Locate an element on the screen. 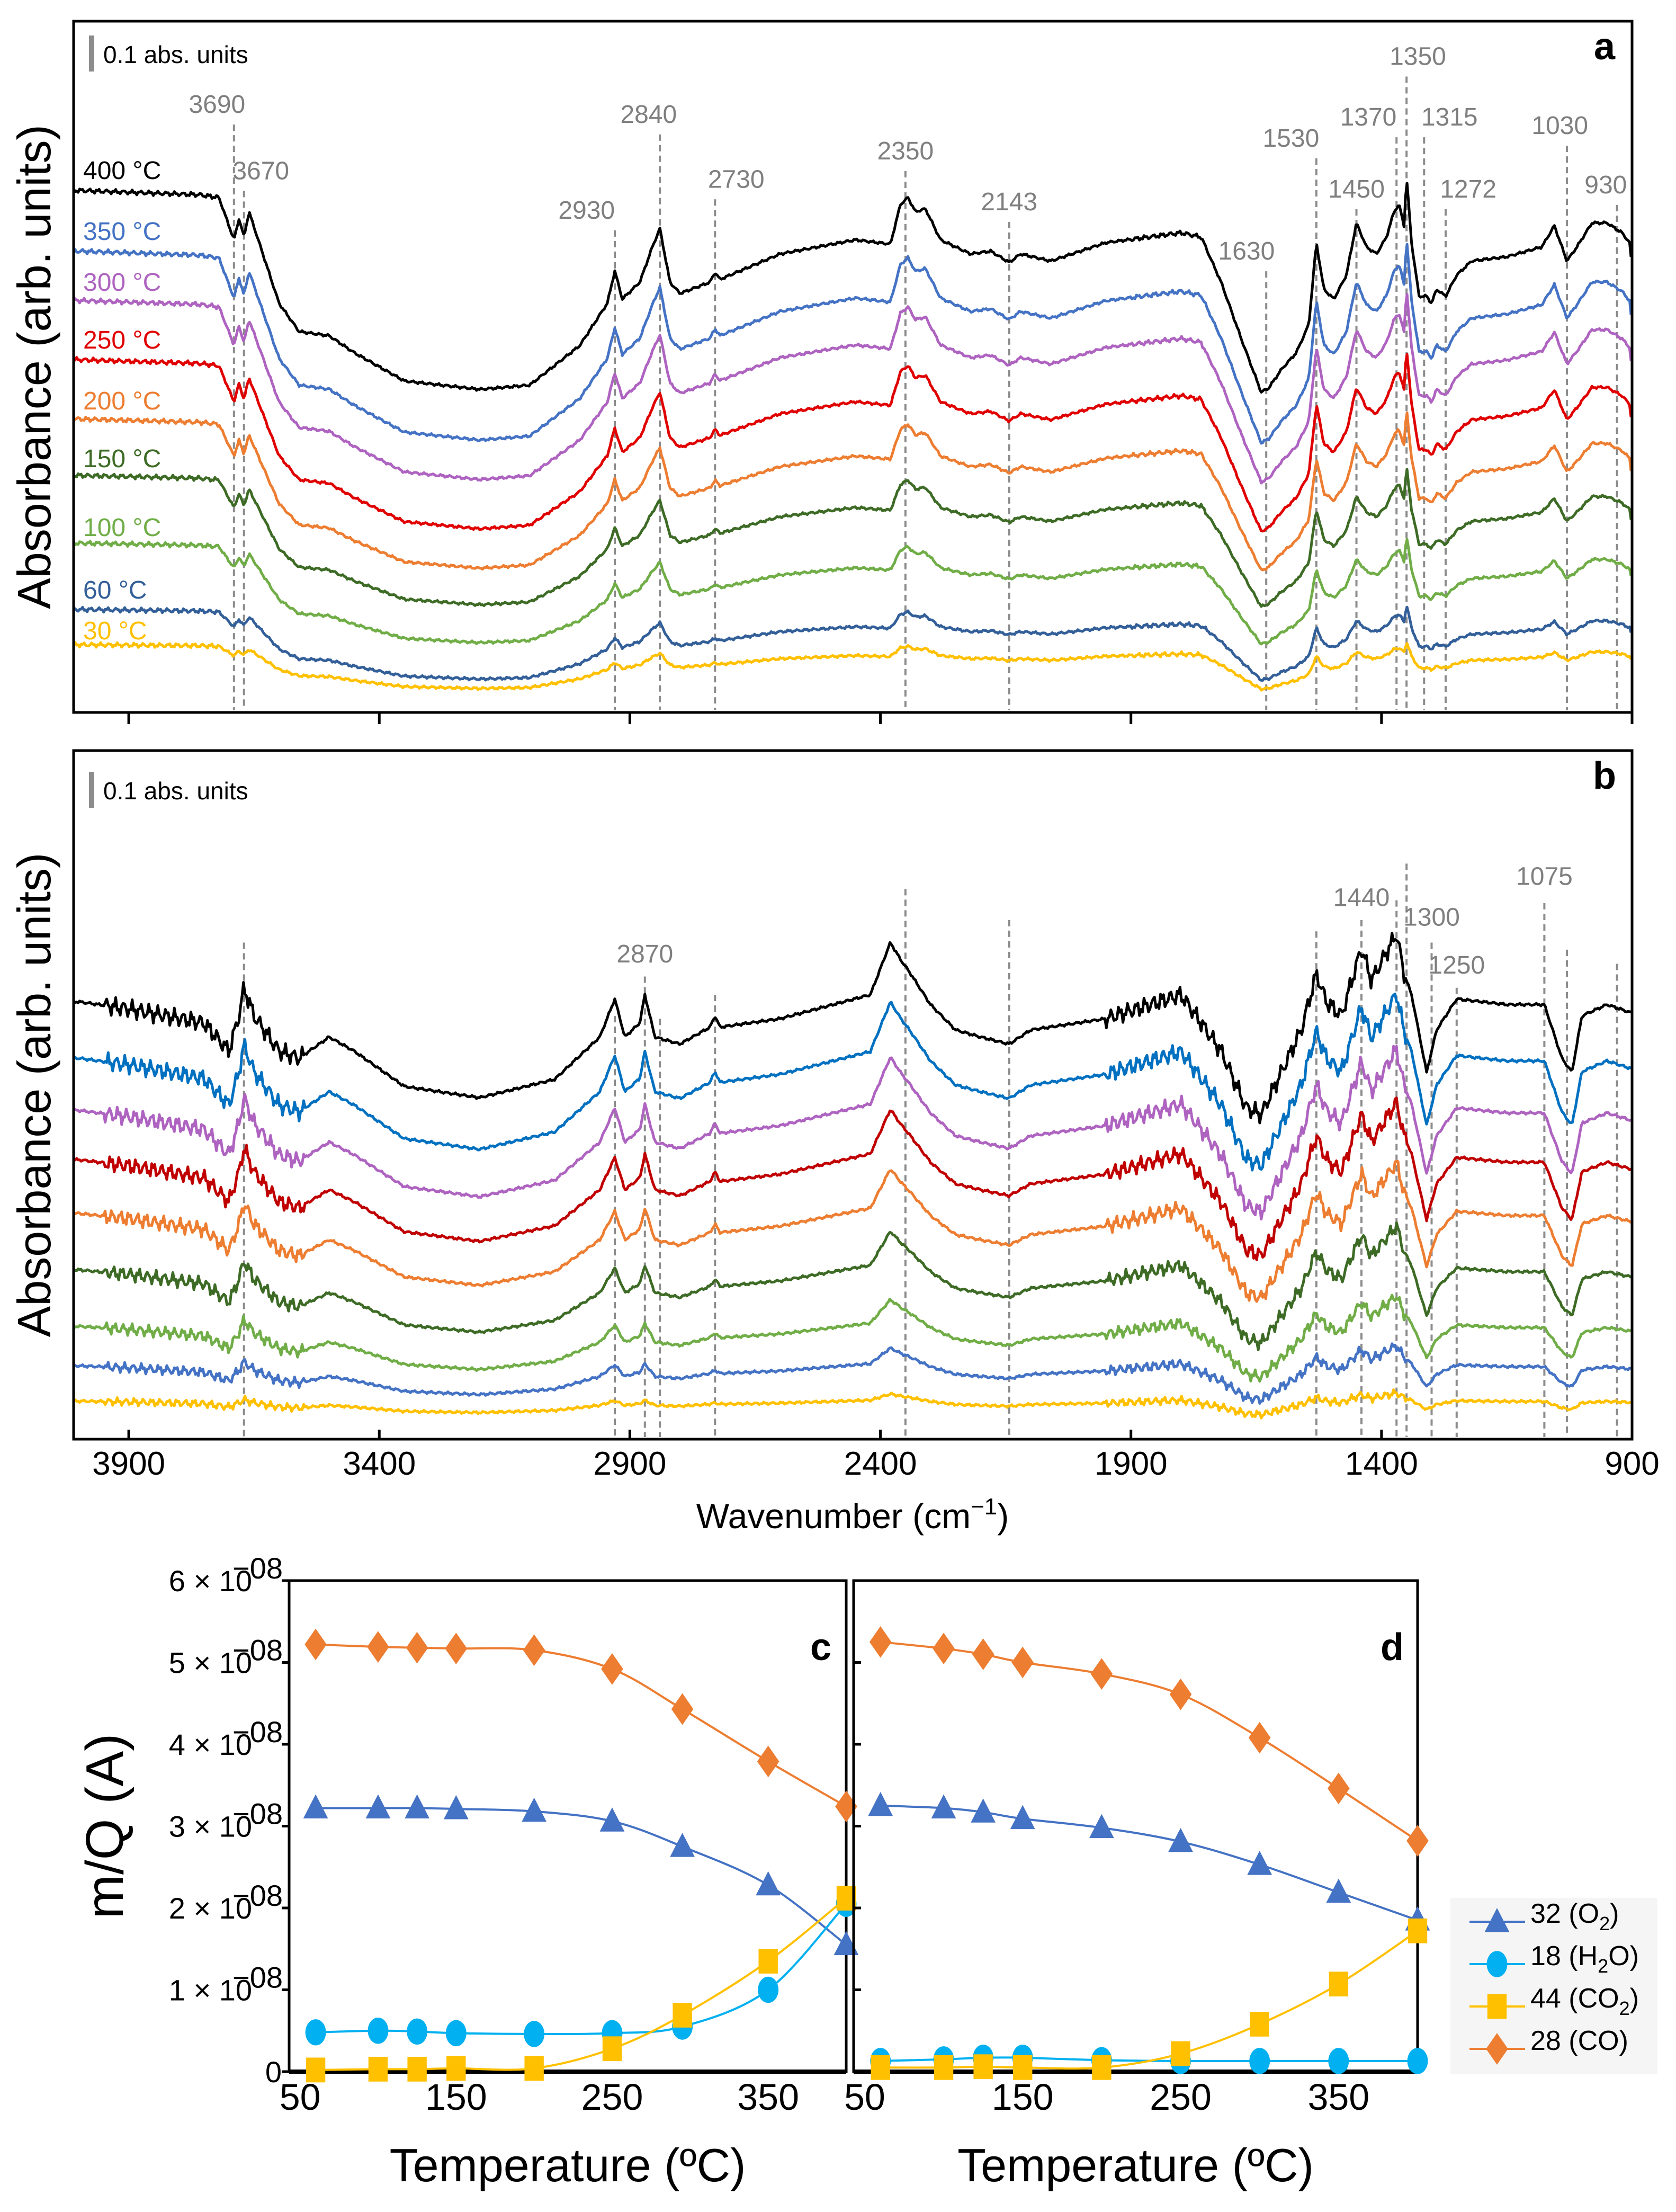 The width and height of the screenshot is (1676, 2212). peak-label: 930 is located at coordinates (1605, 185).